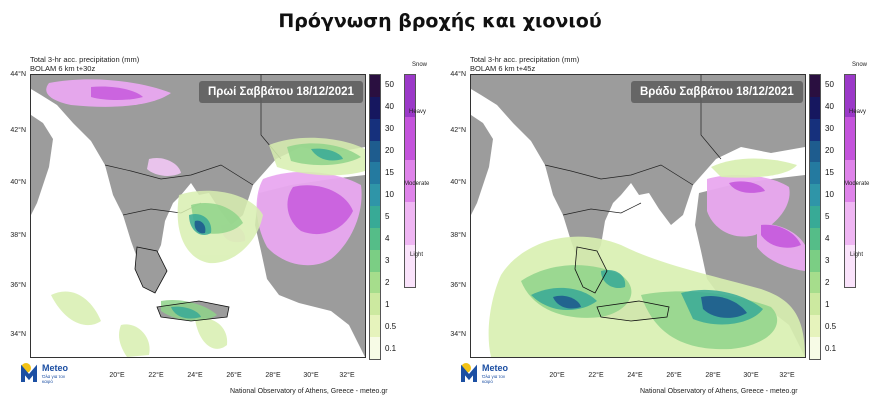  I want to click on rain-level-label: 0.5, so click(831, 326).